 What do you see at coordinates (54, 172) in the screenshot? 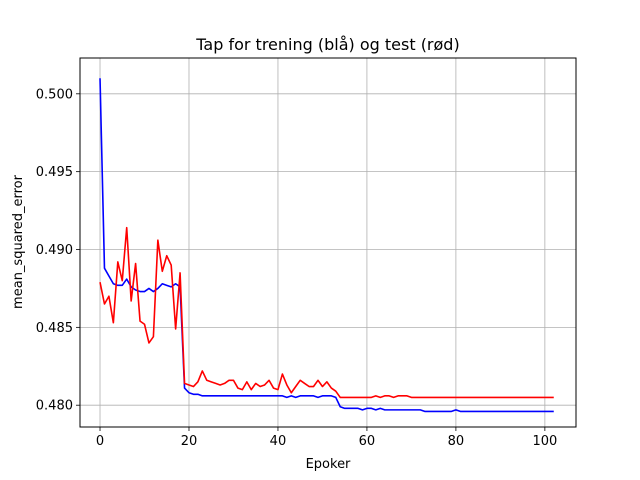
I see `y-tick-label: 0.495` at bounding box center [54, 172].